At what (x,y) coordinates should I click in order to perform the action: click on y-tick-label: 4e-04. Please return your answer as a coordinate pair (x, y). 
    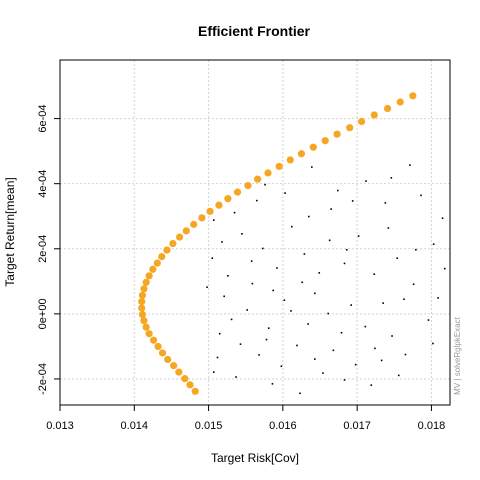
    Looking at the image, I should click on (43, 184).